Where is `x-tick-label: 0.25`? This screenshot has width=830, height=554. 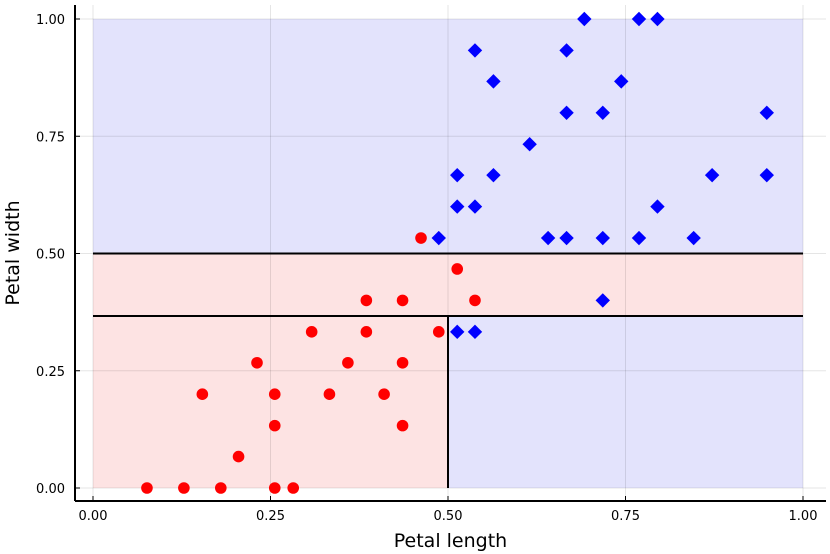
x-tick-label: 0.25 is located at coordinates (270, 516).